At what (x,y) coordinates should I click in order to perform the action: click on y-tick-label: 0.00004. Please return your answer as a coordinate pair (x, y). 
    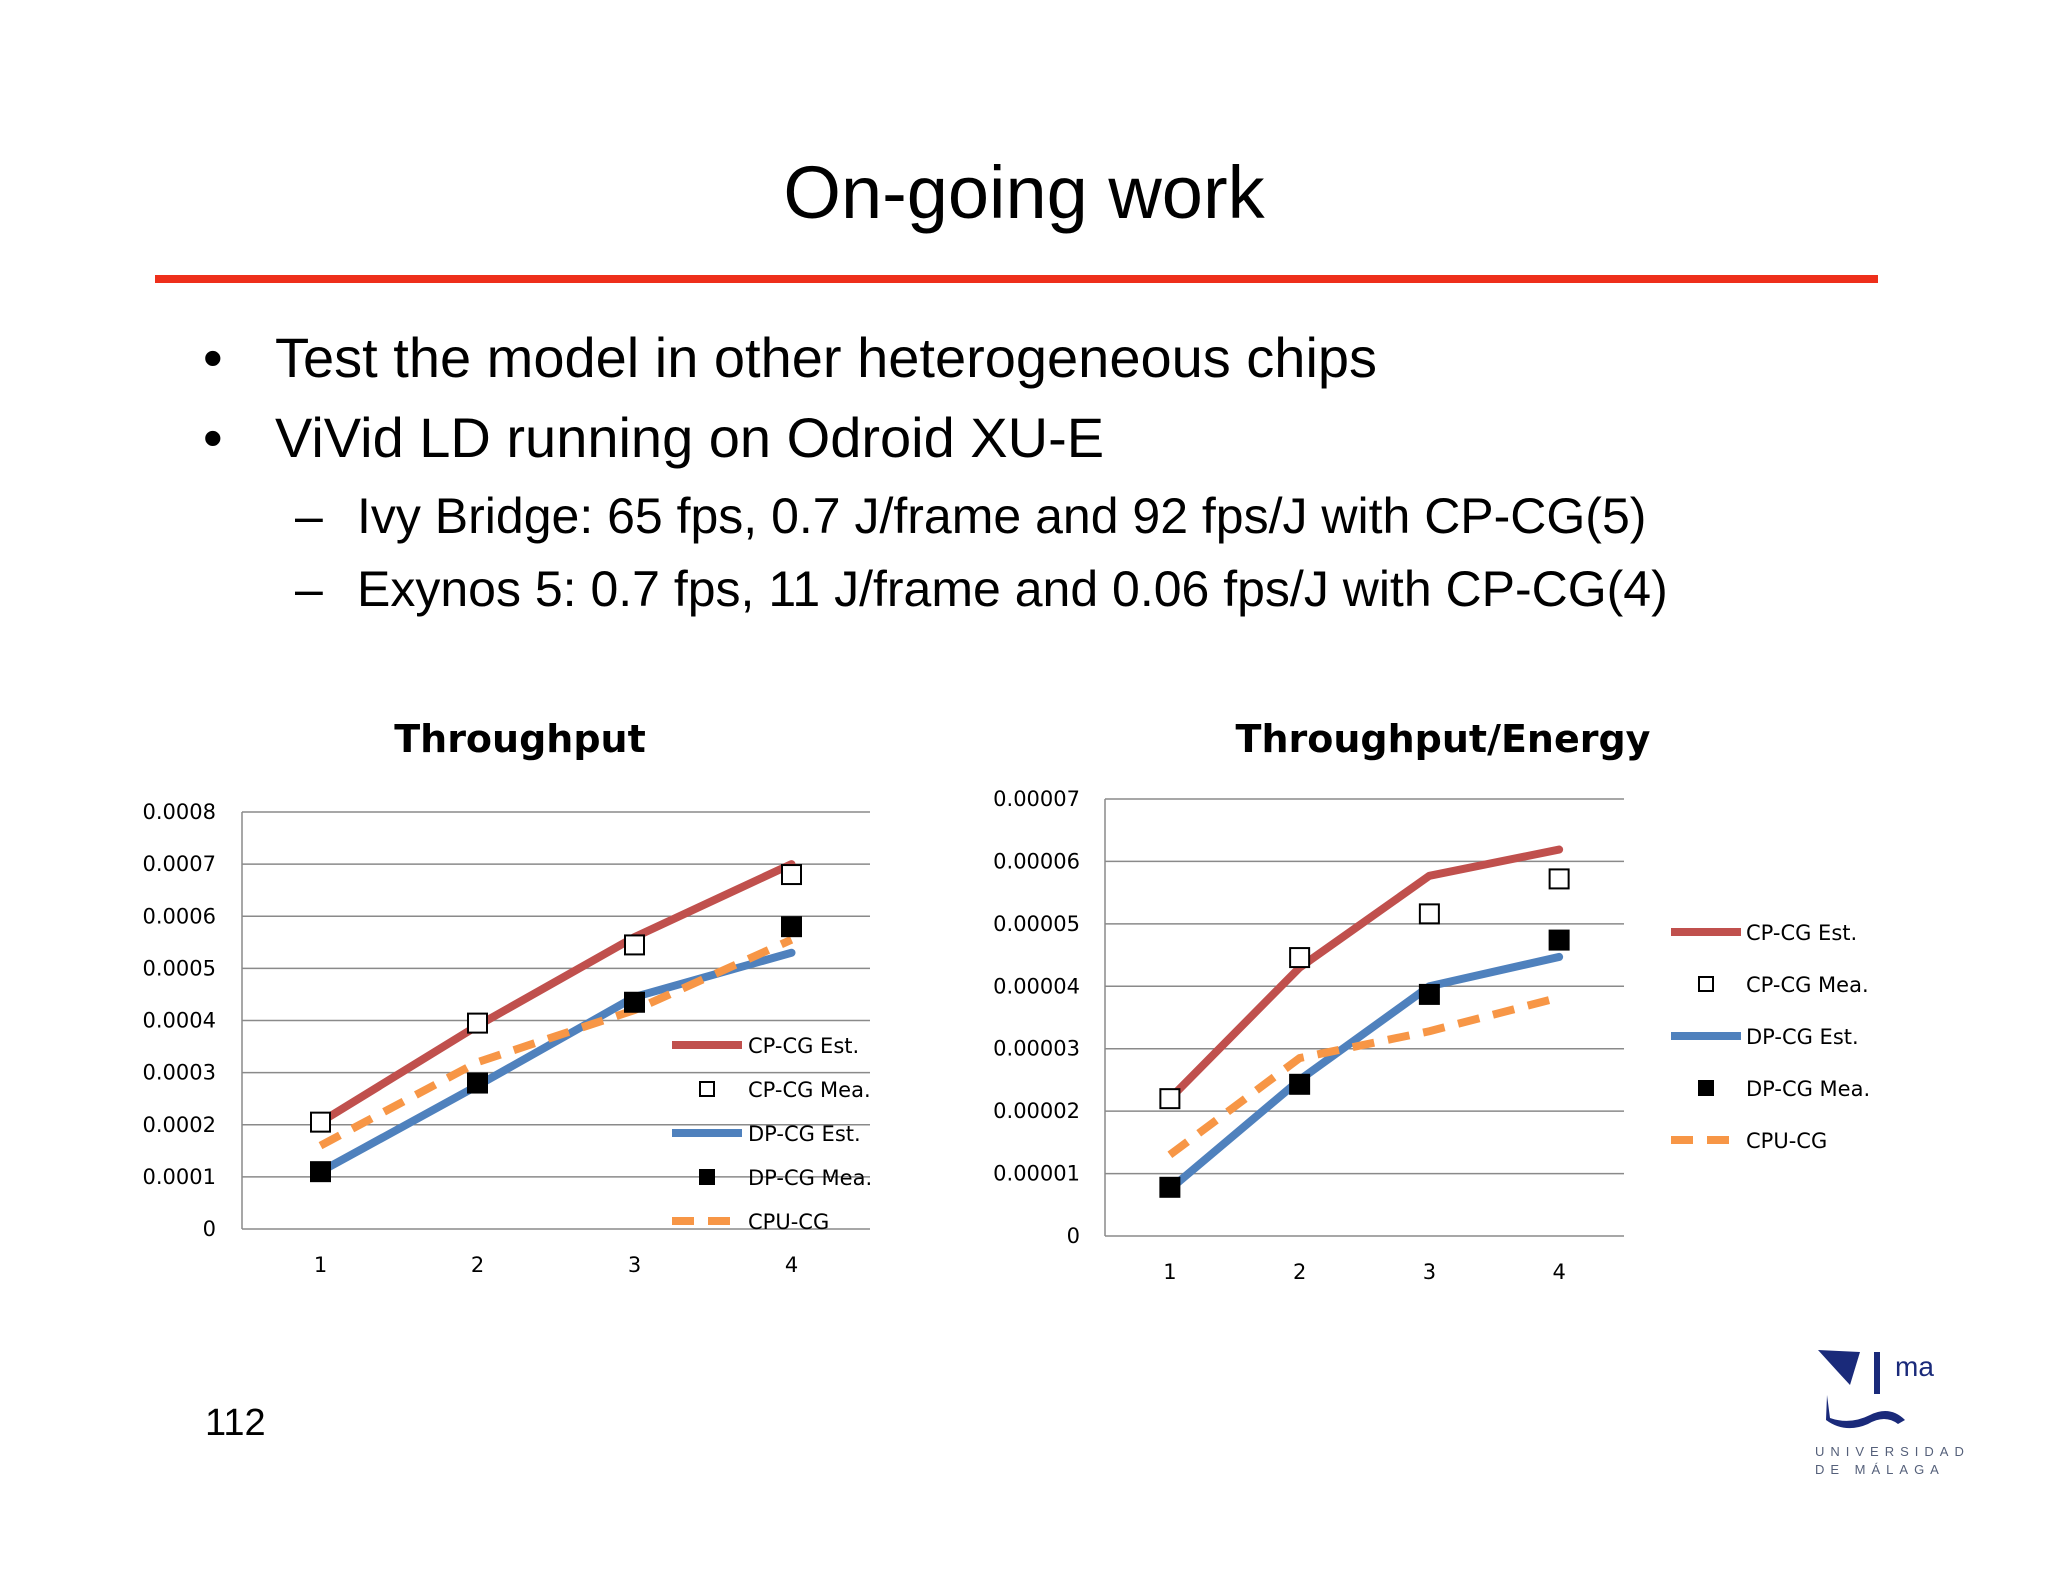
    Looking at the image, I should click on (1036, 986).